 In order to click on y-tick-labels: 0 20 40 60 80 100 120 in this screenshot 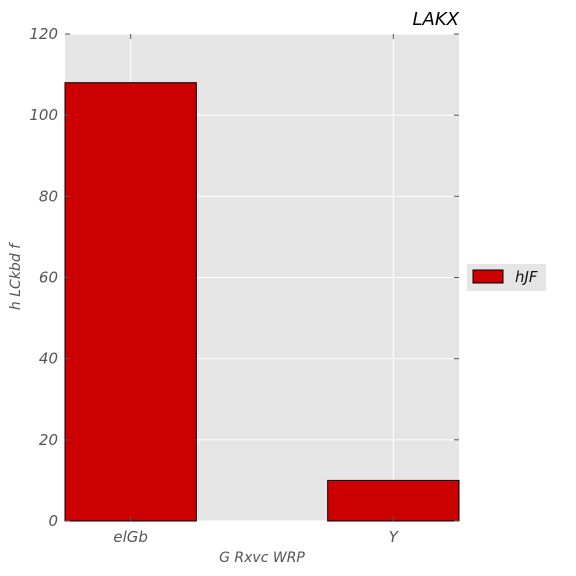, I will do `click(43, 277)`.